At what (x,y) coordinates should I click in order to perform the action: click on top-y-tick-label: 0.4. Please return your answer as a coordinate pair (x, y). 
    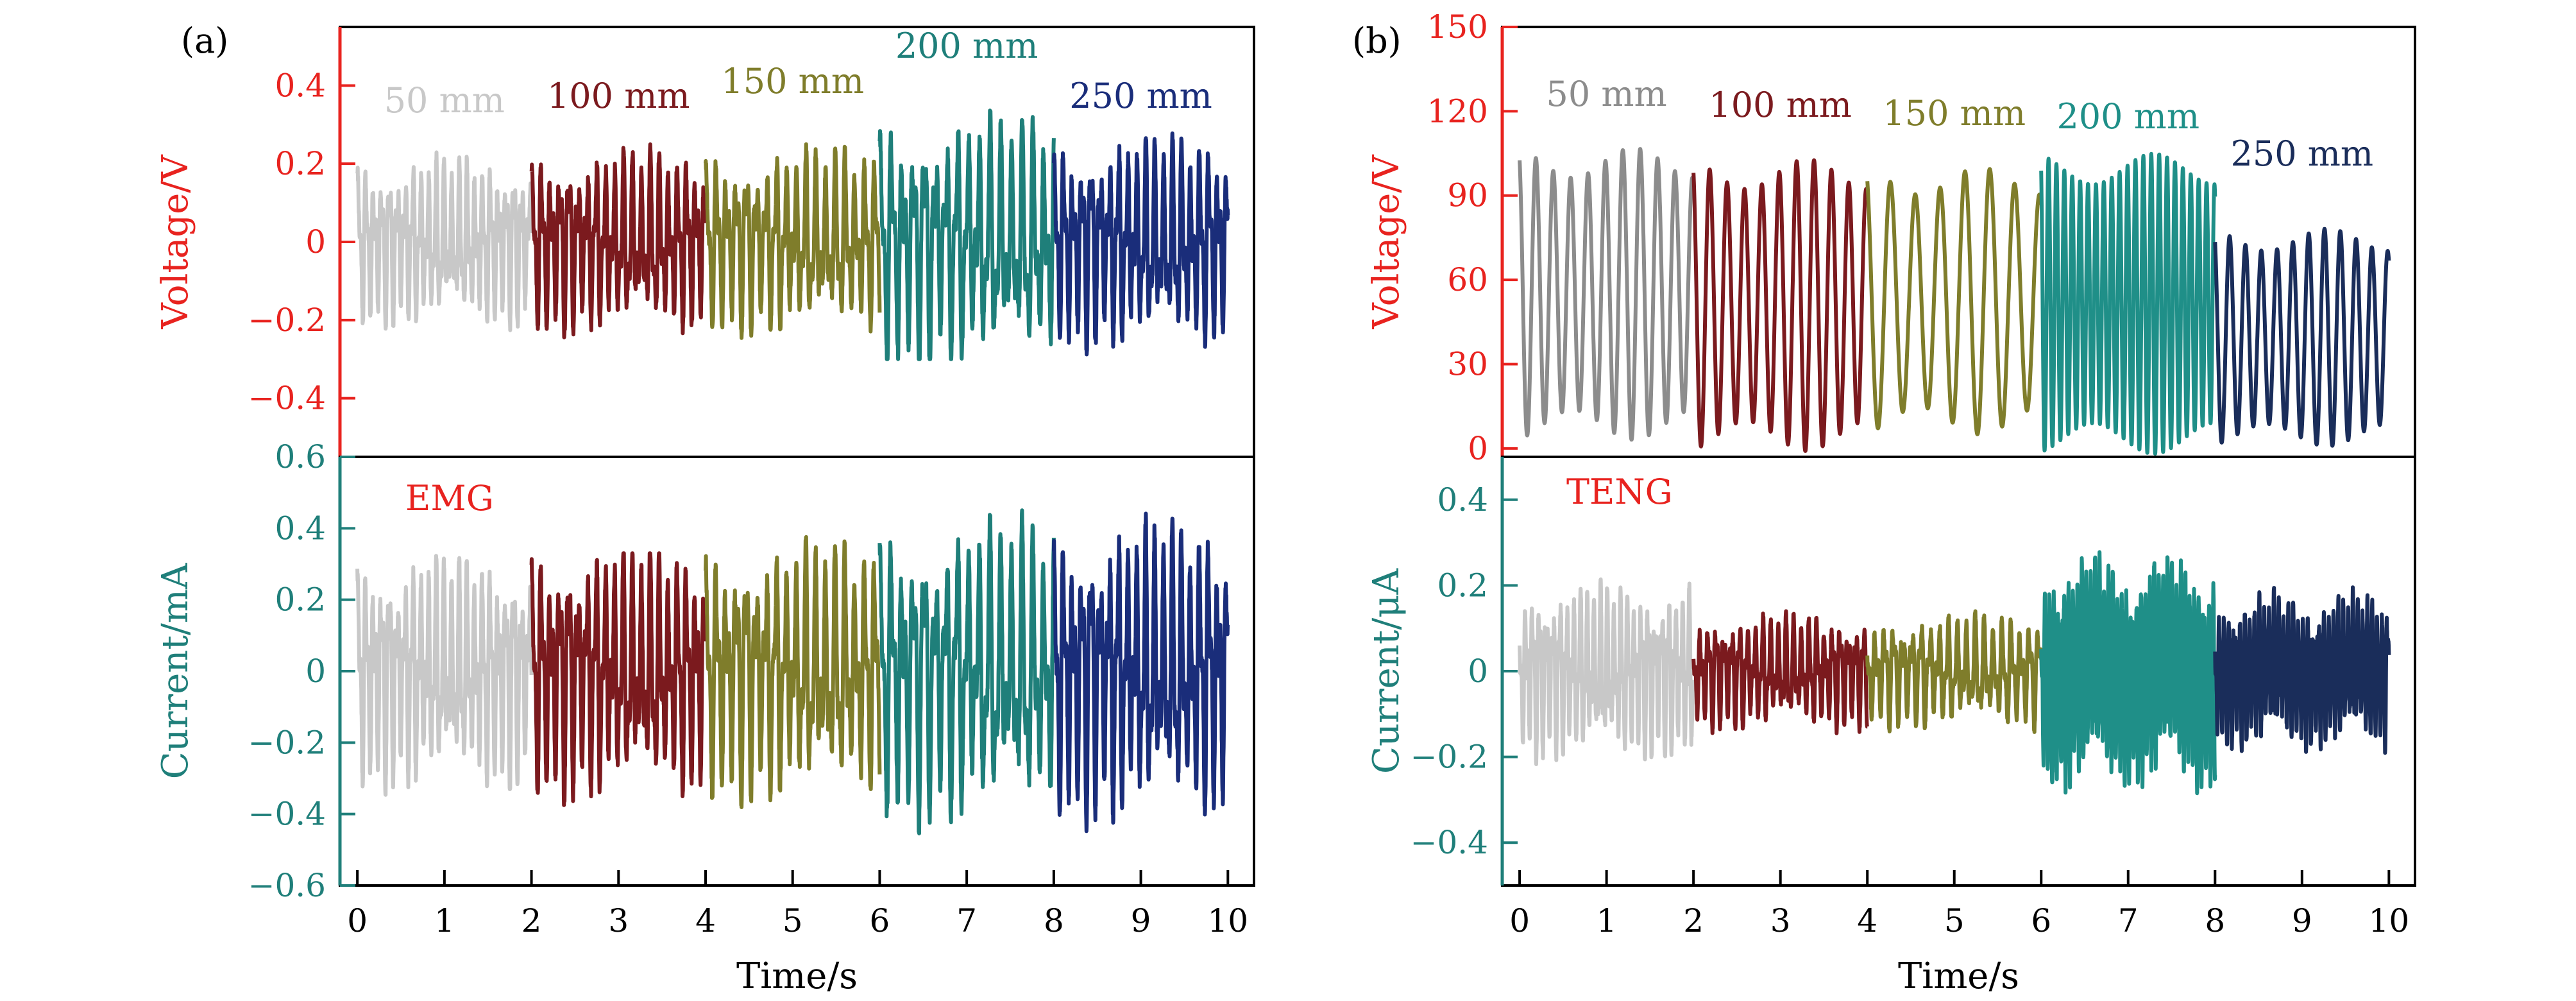
    Looking at the image, I should click on (300, 86).